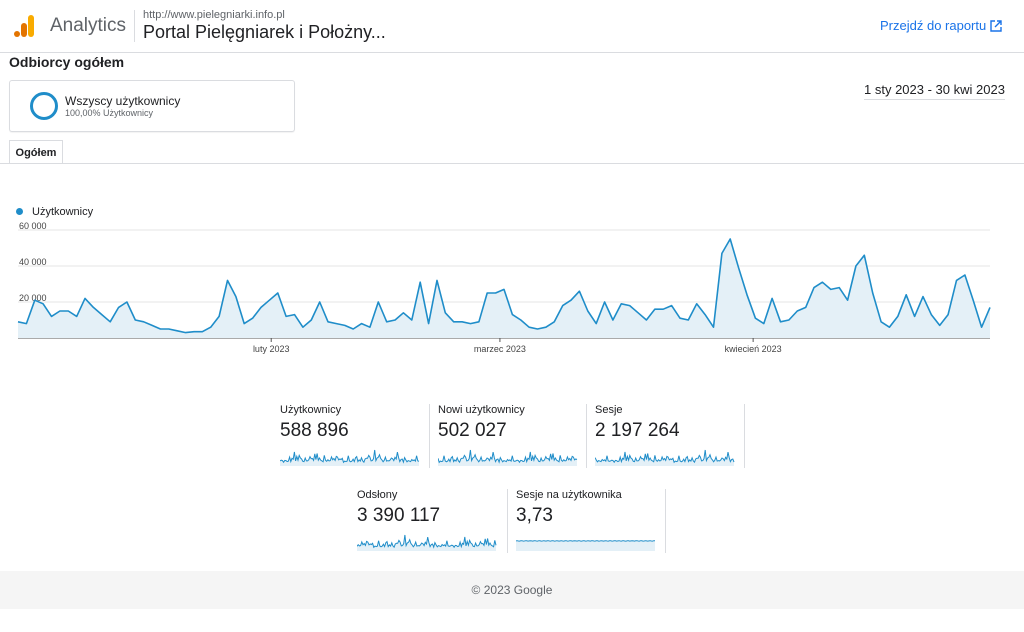 This screenshot has width=1024, height=632. I want to click on y-tick-label: 20 000, so click(33, 298).